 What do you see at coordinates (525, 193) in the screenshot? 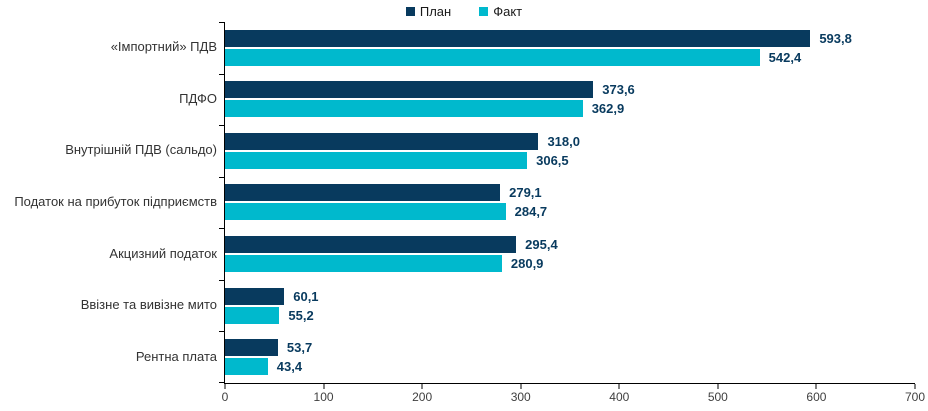
I see `value-label-plan: 279,1` at bounding box center [525, 193].